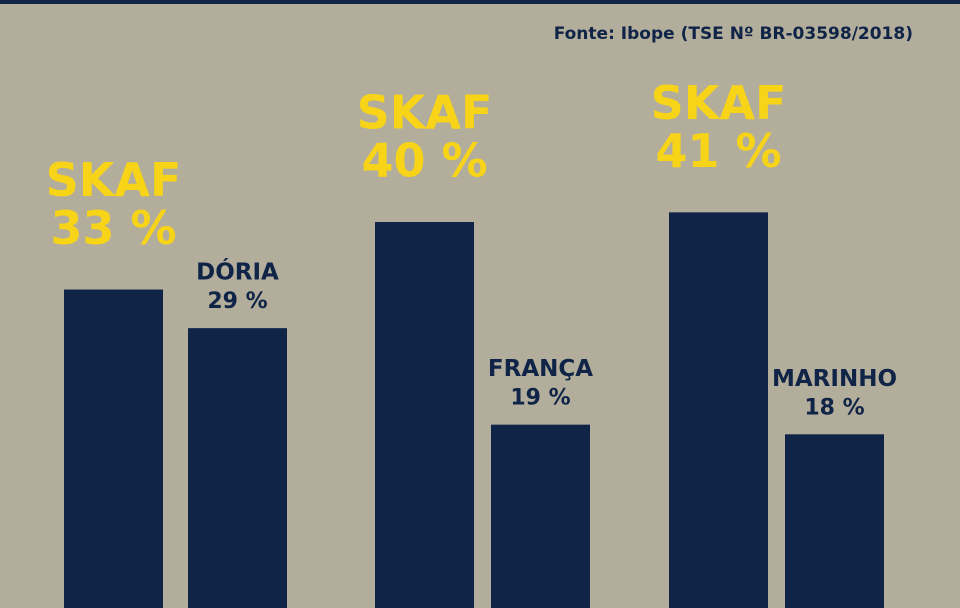 The image size is (960, 608). I want to click on source-note: Fonte: Ibope (TSE Nº BR-03598/2018), so click(733, 34).